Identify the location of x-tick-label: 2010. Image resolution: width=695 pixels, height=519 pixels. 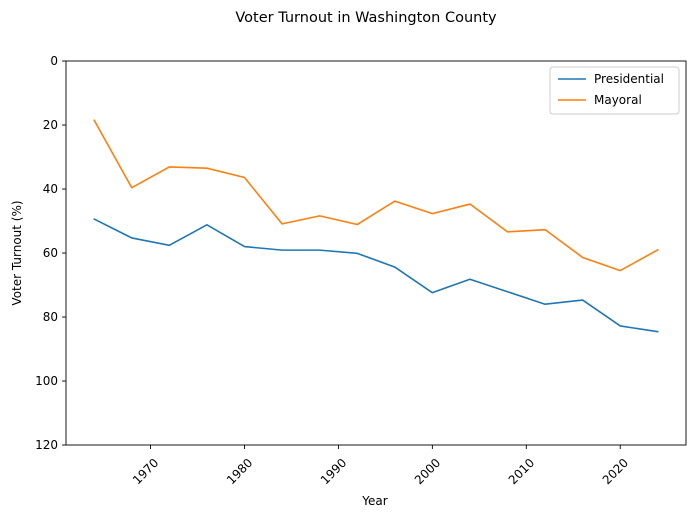
(521, 471).